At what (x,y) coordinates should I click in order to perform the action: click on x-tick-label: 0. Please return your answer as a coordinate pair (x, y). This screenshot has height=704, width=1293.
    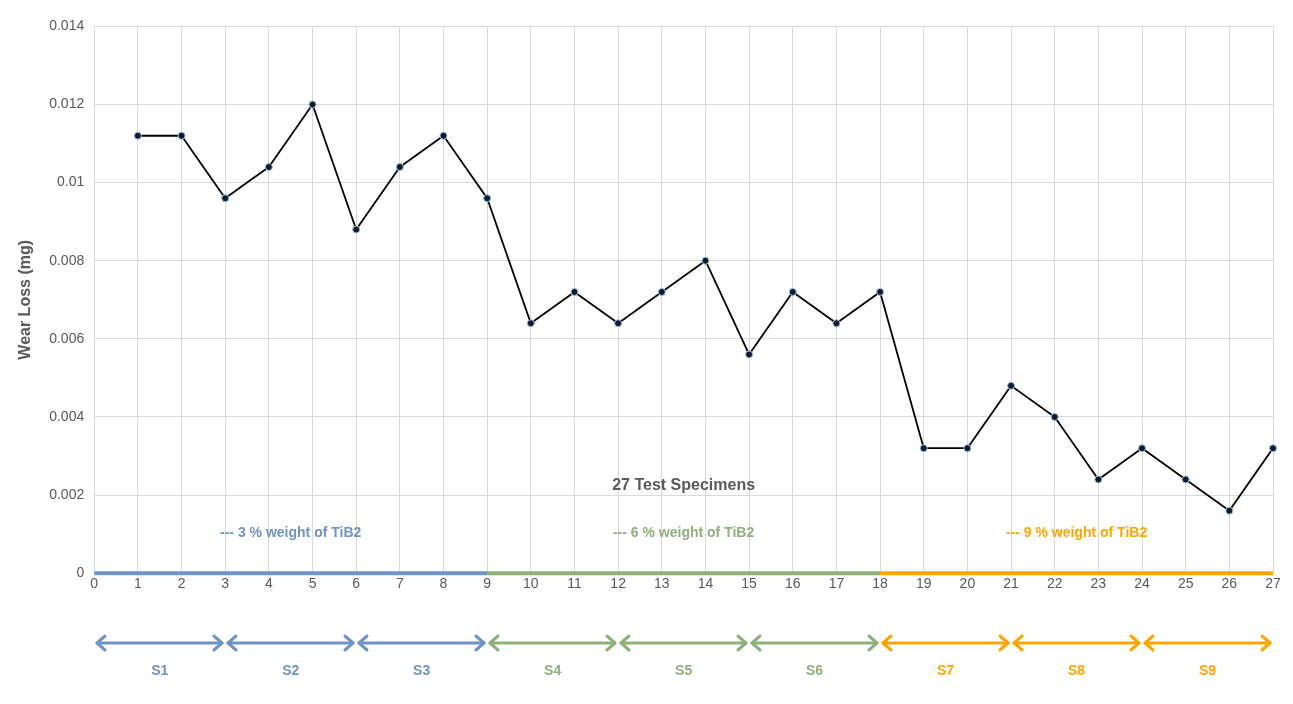
    Looking at the image, I should click on (94, 583).